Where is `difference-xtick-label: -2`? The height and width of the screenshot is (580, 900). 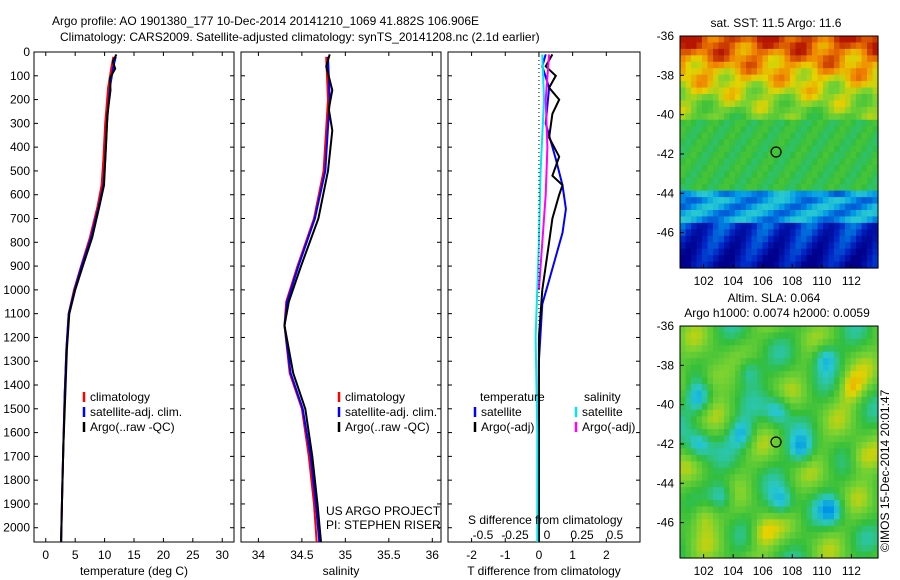
difference-xtick-label: -2 is located at coordinates (471, 555).